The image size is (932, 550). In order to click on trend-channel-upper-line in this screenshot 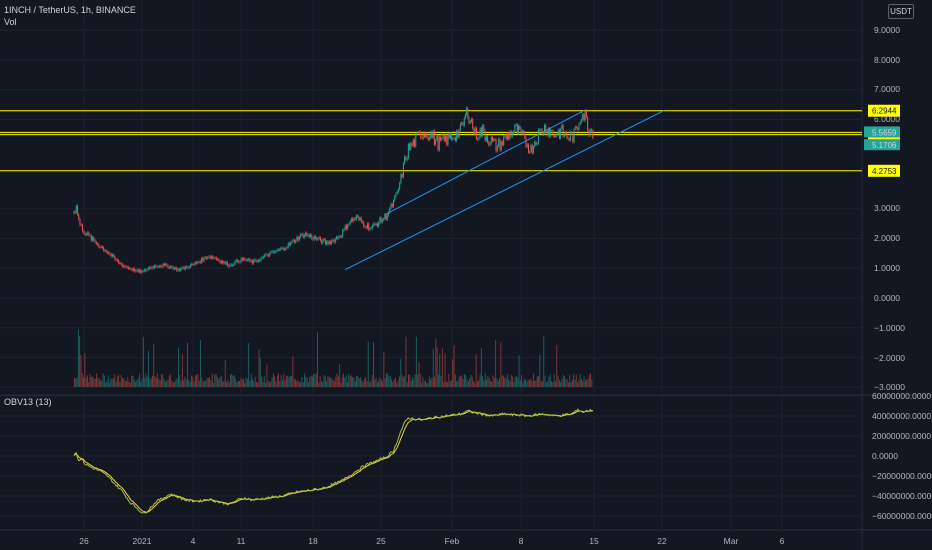, I will do `click(484, 163)`.